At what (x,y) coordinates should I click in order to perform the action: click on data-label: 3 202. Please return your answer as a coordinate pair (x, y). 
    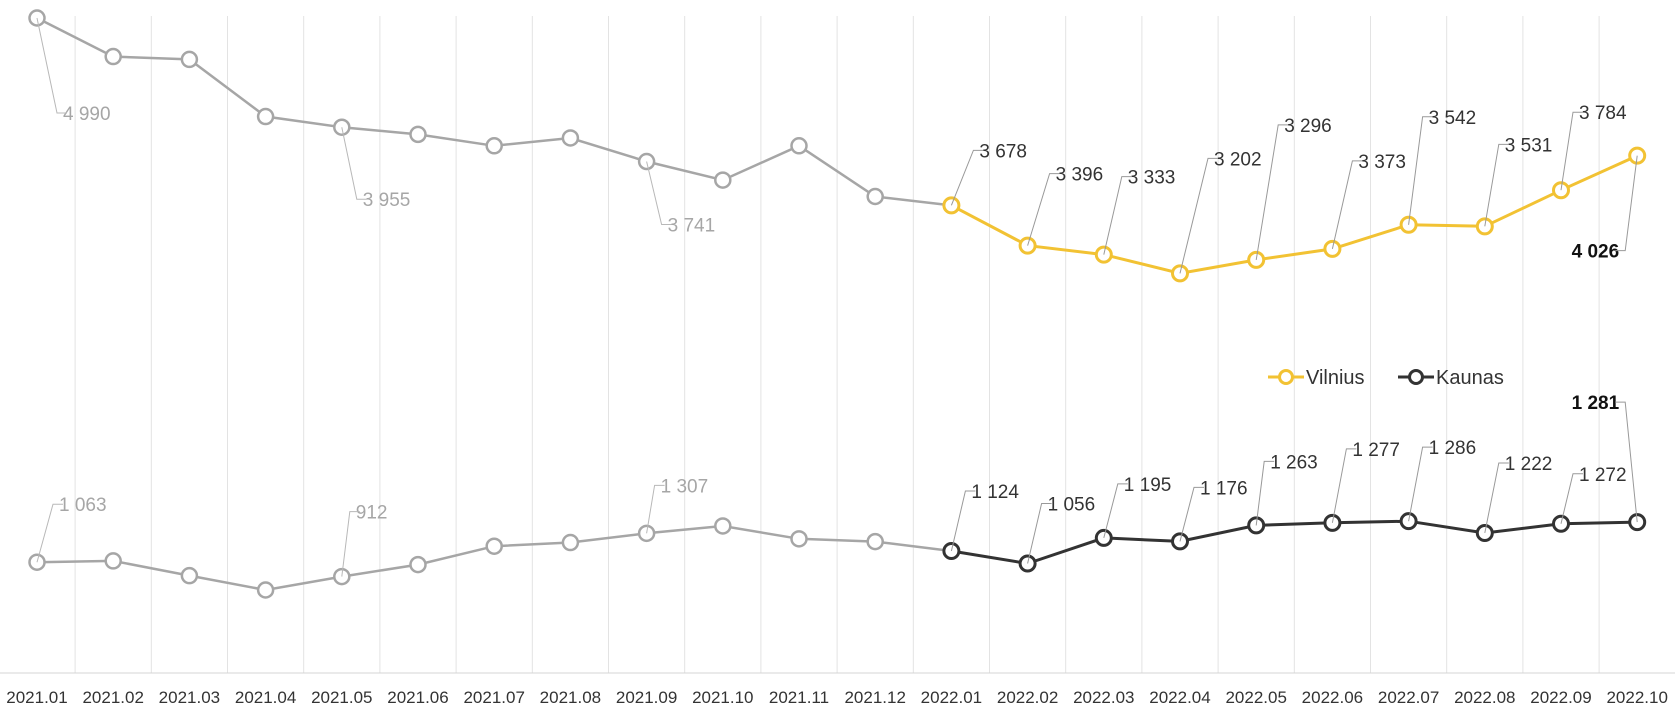
    Looking at the image, I should click on (1238, 159).